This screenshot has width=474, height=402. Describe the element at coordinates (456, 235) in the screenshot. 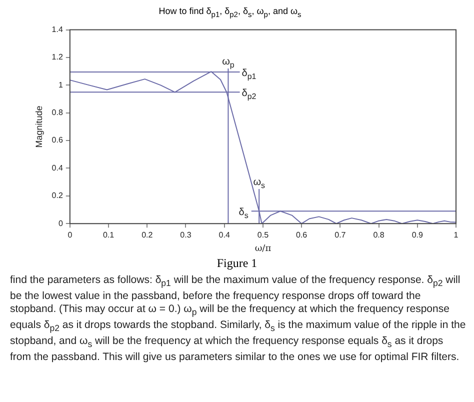

I see `x-tick-label: 1` at that location.